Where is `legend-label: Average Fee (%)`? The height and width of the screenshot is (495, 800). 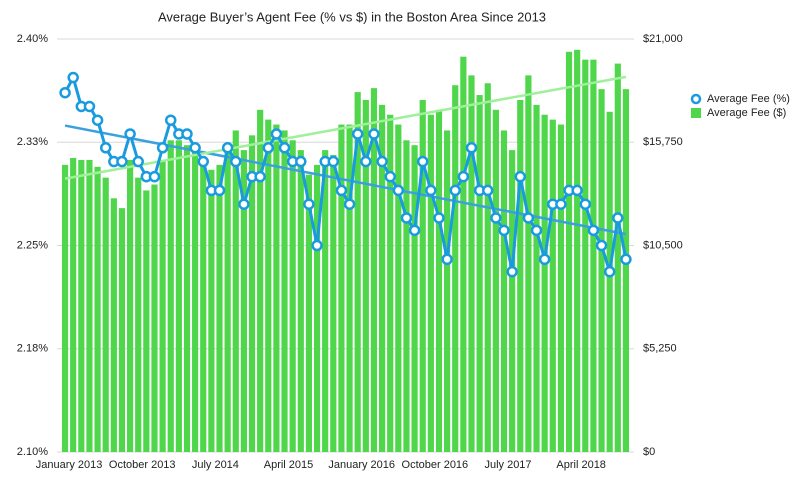
legend-label: Average Fee (%) is located at coordinates (748, 99).